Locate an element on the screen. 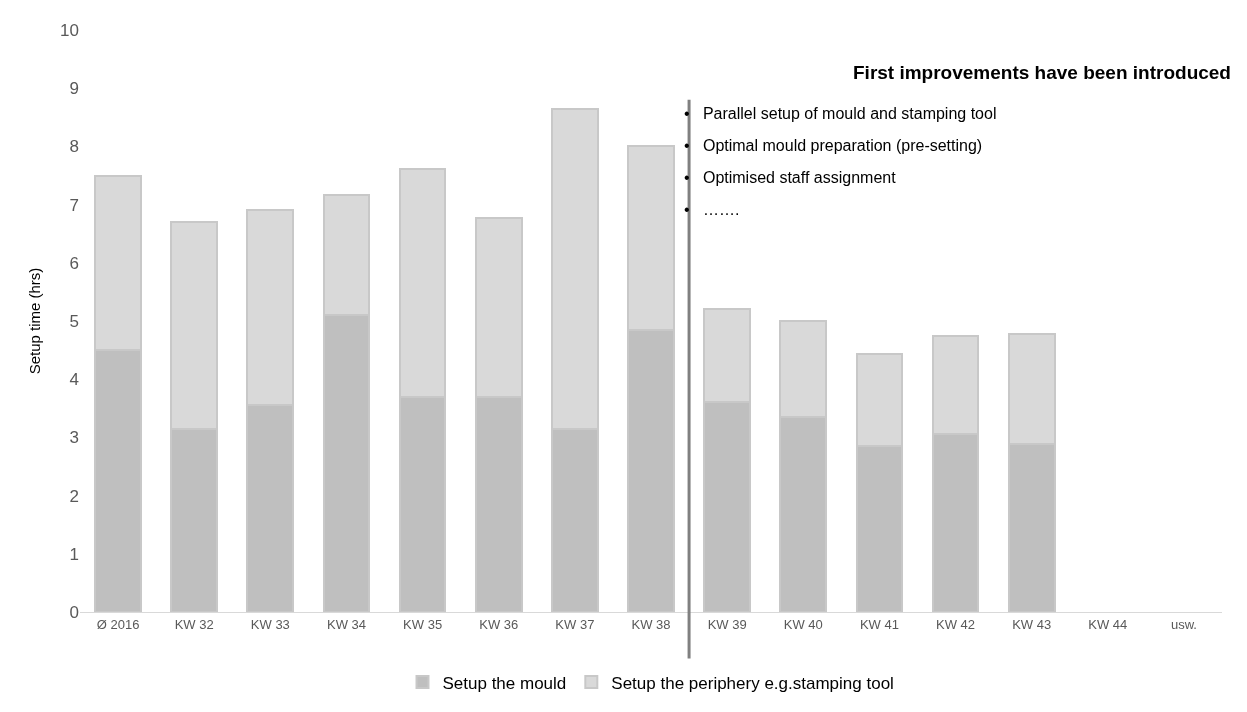 The image size is (1247, 712). y-tick-label: 9 is located at coordinates (74, 89).